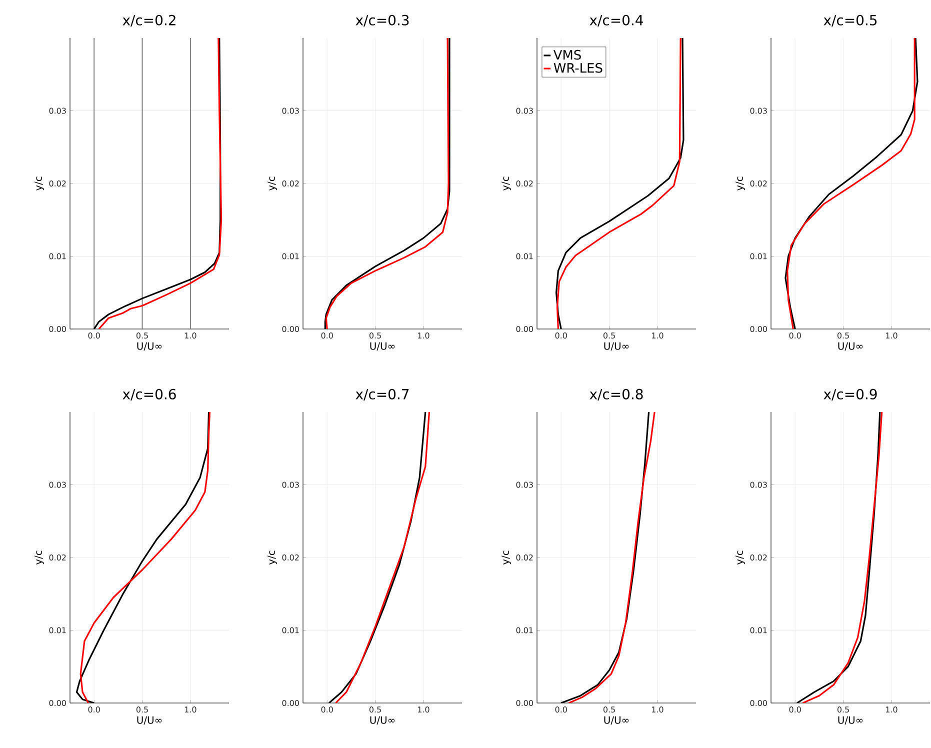  Describe the element at coordinates (578, 68) in the screenshot. I see `legend-label: WR-LES` at that location.